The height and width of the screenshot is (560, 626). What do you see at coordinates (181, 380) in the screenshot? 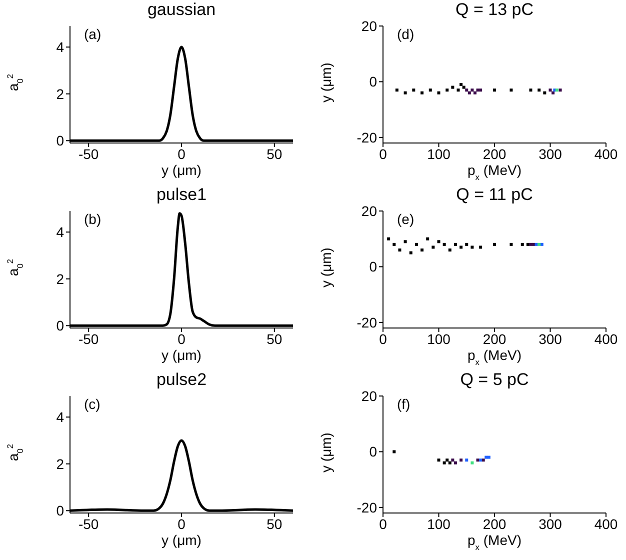
I see `chart-title: pulse2` at bounding box center [181, 380].